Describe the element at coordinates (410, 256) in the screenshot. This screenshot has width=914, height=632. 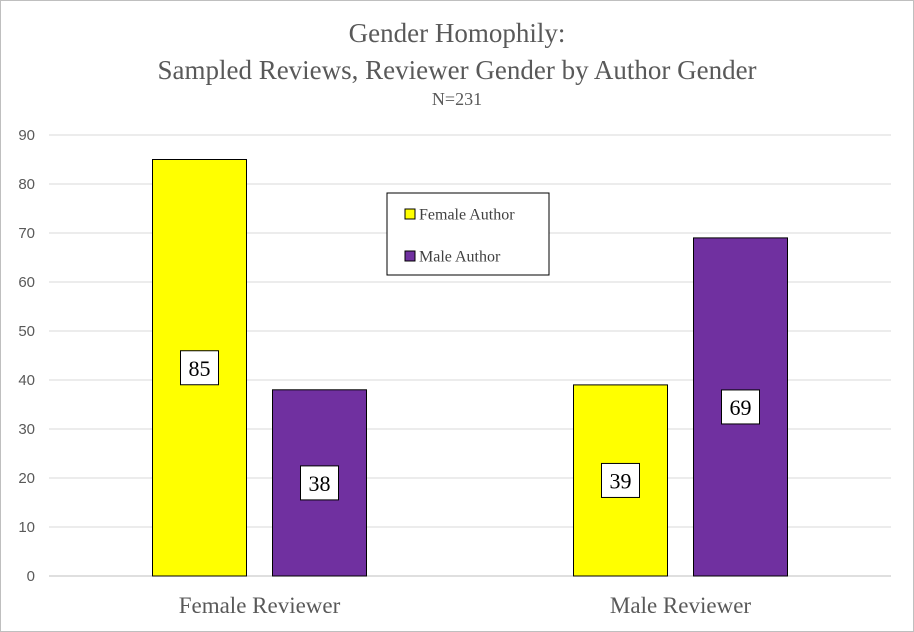
I see `legend-swatch-male-author` at that location.